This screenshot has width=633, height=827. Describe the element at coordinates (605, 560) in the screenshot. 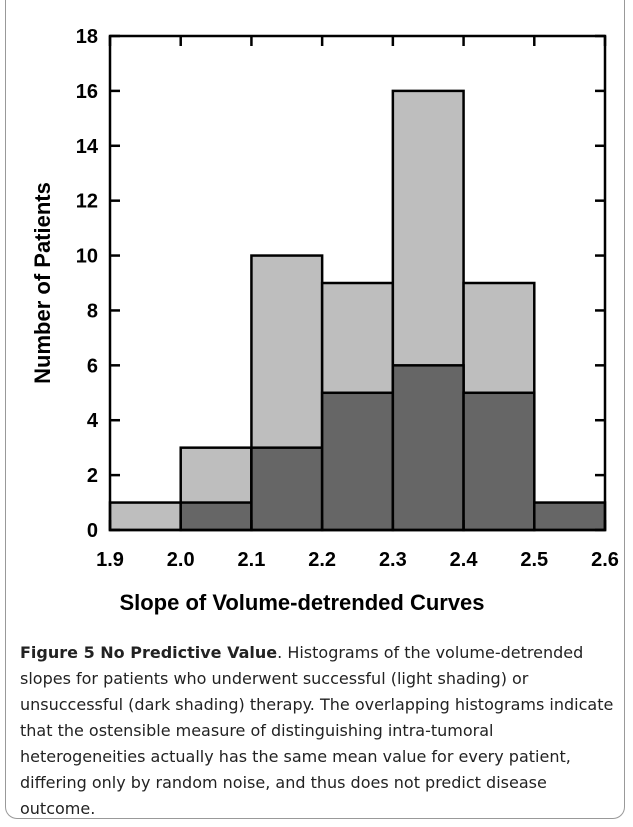

I see `x-tick-label: 2.6` at that location.